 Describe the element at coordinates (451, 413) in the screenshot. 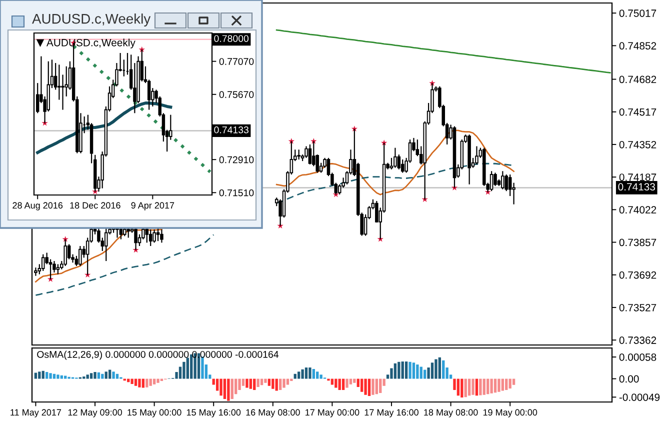

I see `x-tick-label: 18 May 08:00` at that location.